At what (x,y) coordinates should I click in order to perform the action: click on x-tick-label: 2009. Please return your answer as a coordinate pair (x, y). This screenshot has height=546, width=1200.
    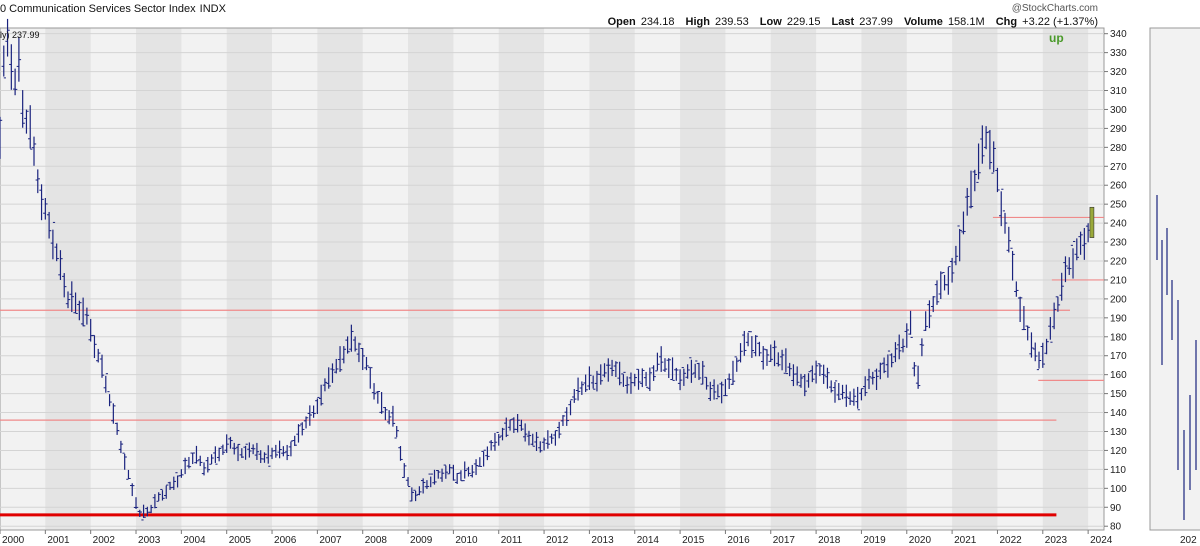
    Looking at the image, I should click on (421, 540).